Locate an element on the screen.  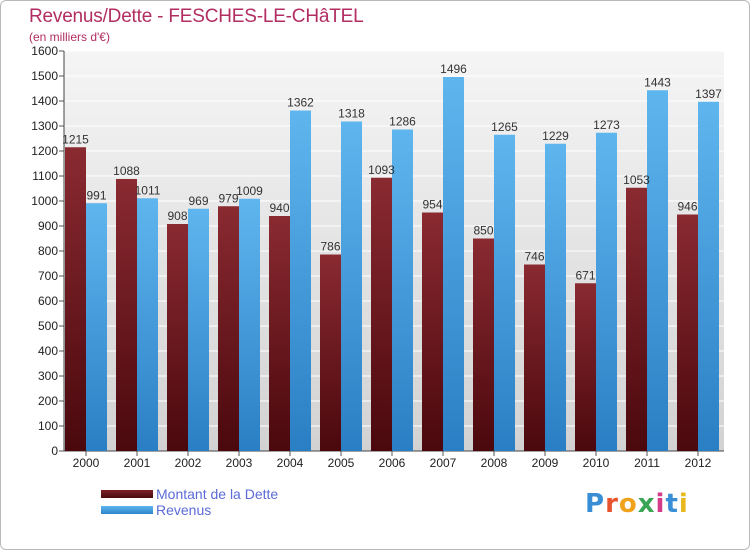
chart-title: Revenus/Dette - FESCHES-LE-CHâTEL is located at coordinates (196, 16).